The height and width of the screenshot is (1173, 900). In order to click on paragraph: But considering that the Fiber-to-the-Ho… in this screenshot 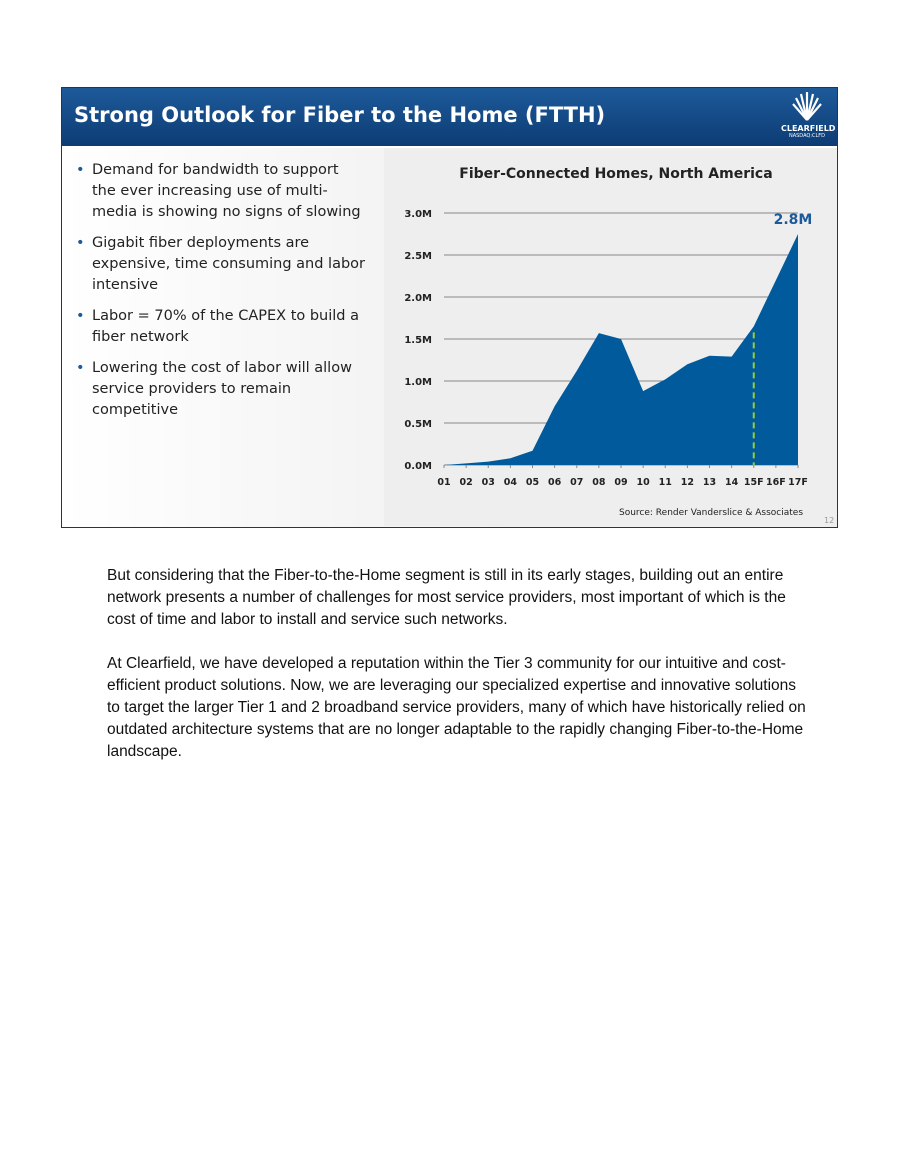, I will do `click(446, 597)`.